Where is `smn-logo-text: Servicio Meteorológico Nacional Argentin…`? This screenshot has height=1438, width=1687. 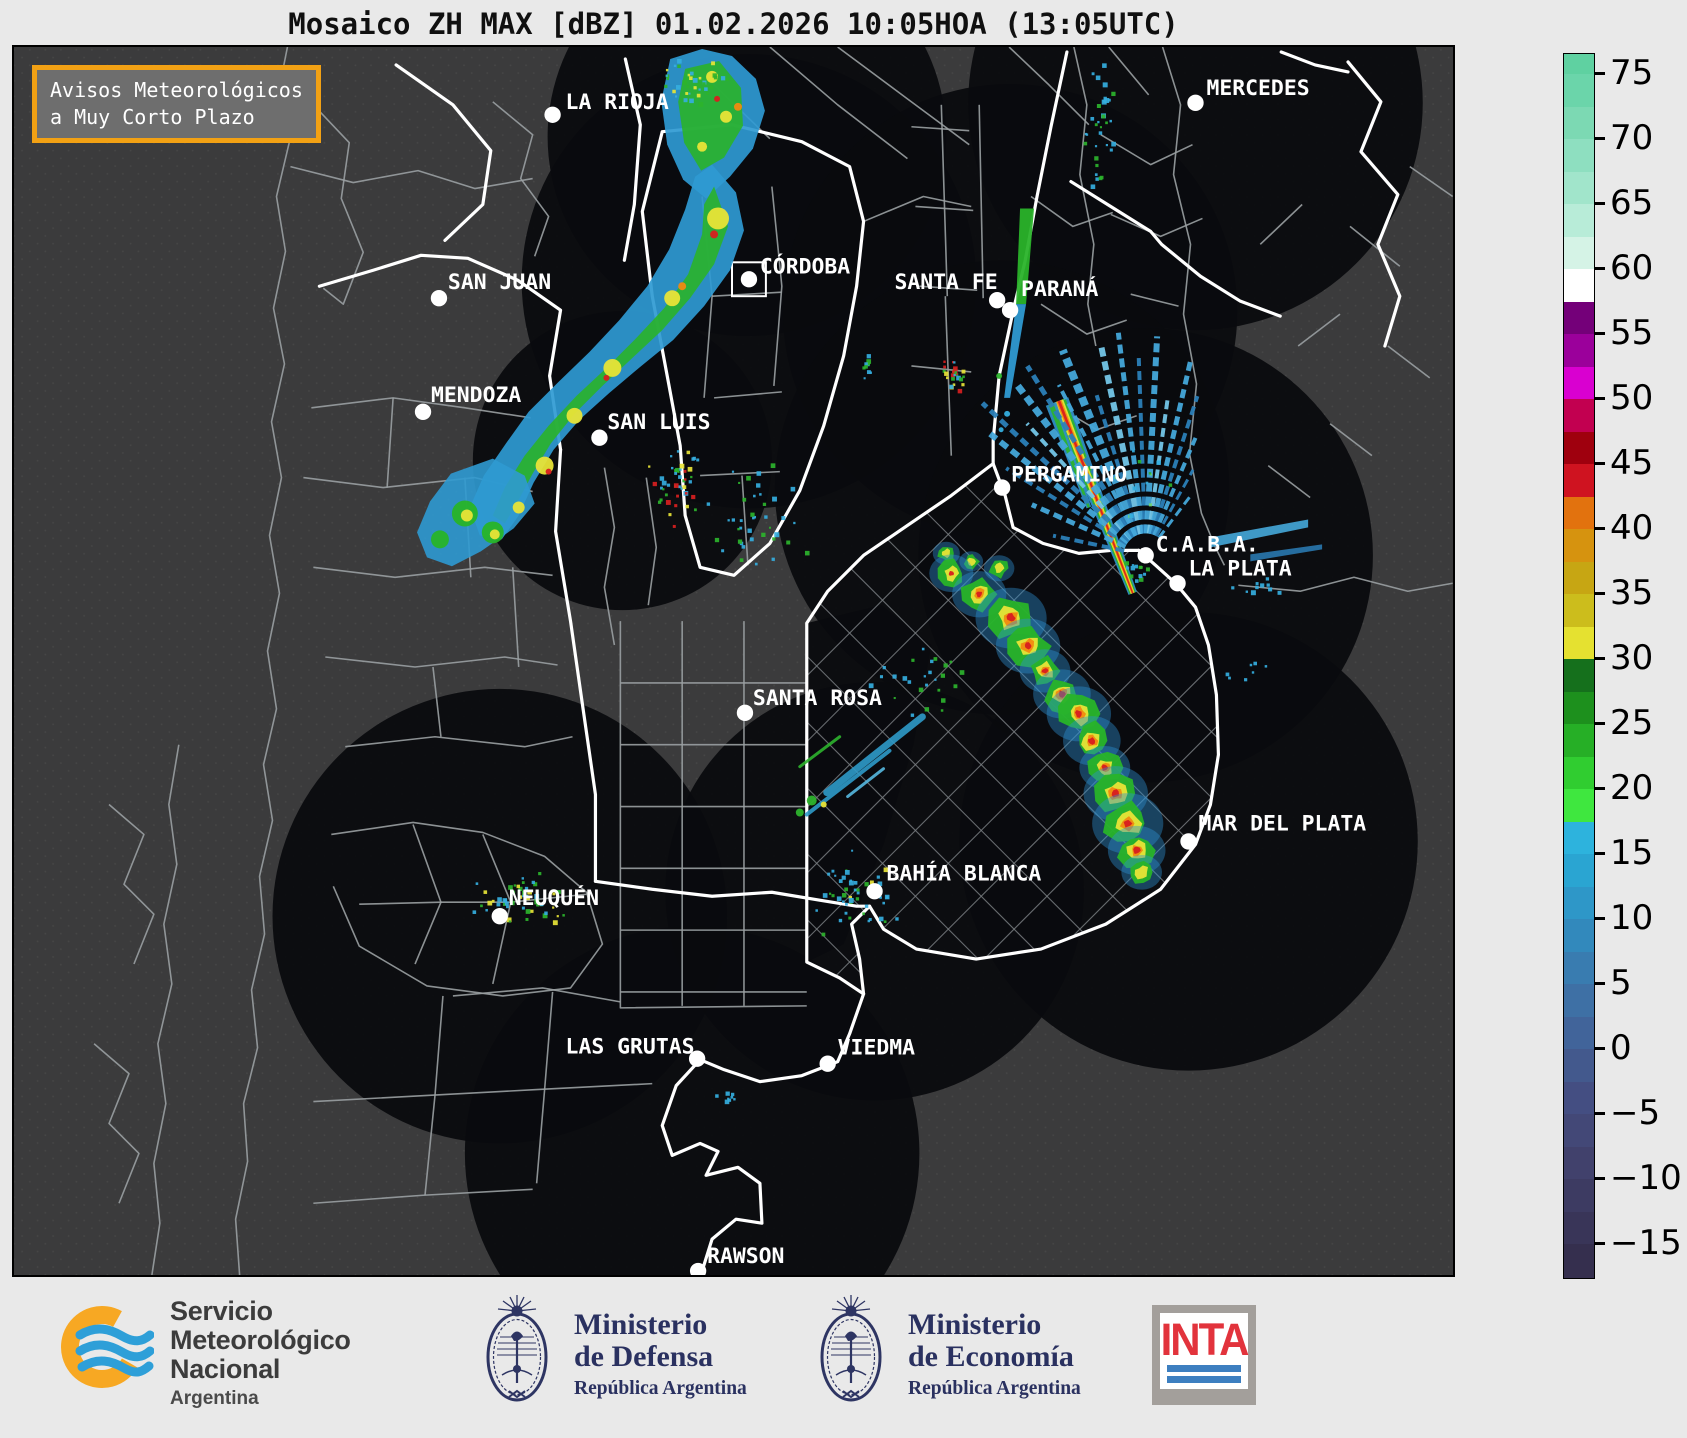
smn-logo-text: Servicio Meteorológico Nacional Argentin… is located at coordinates (260, 1353).